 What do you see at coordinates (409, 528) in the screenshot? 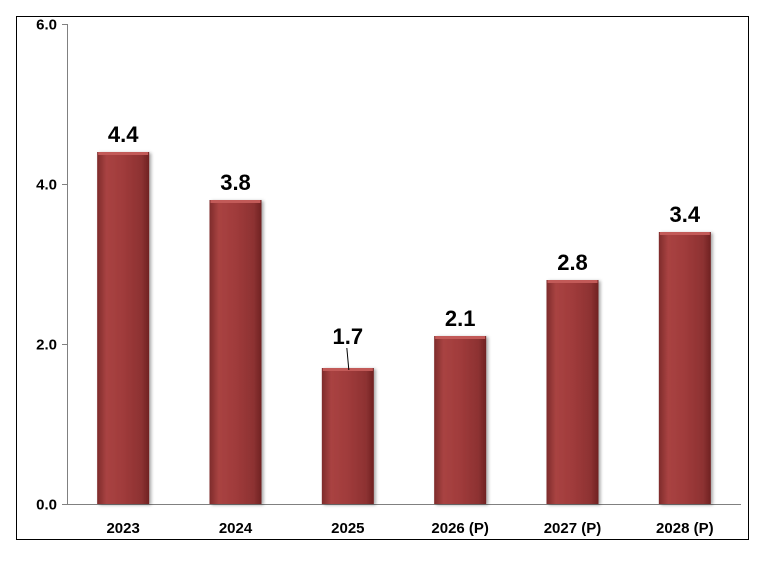
I see `x-tick-labels: 2023 2024 2025 2026 (P) 2027 (P) 2028 (P)` at bounding box center [409, 528].